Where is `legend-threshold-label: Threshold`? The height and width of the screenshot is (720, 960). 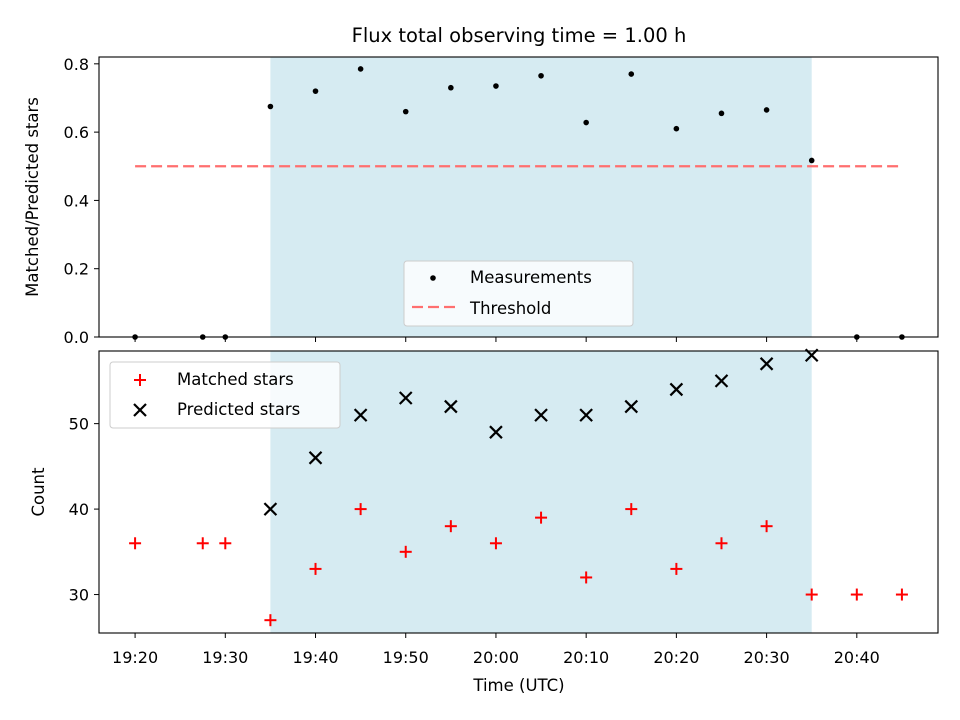 legend-threshold-label: Threshold is located at coordinates (510, 308).